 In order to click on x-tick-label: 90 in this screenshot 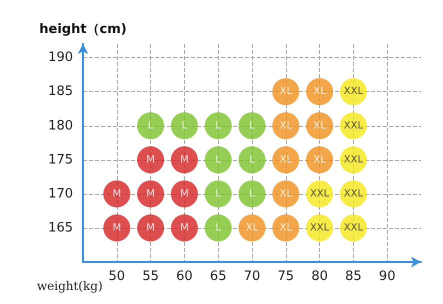, I will do `click(387, 276)`.